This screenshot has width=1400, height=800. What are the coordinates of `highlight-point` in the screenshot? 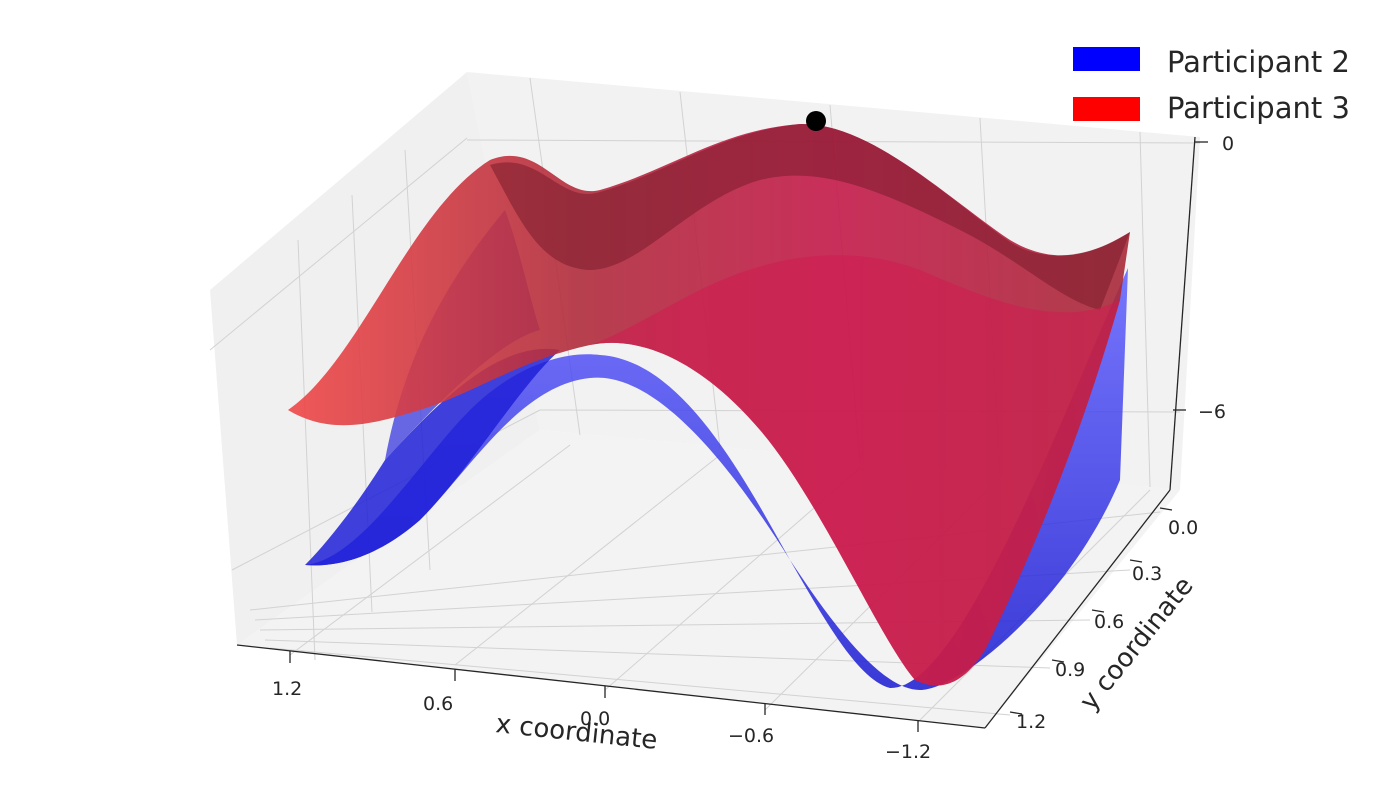 It's located at (816, 121).